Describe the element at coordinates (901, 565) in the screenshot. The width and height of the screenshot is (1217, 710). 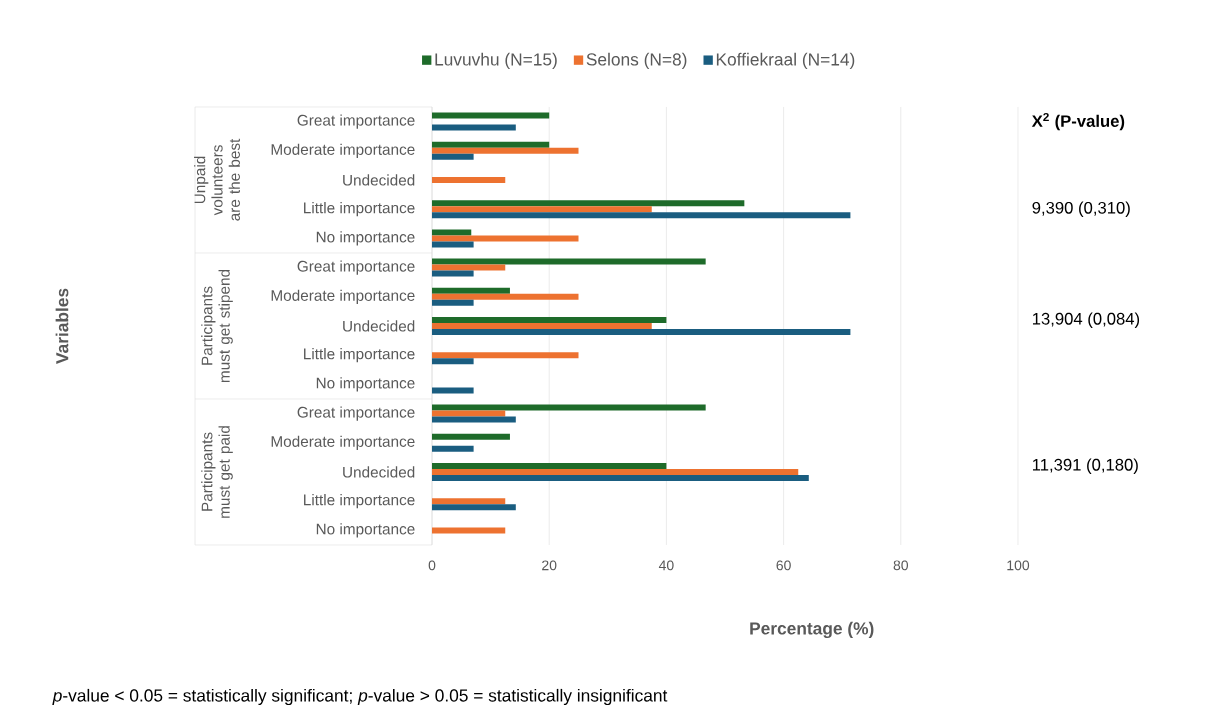
I see `x-tick-label: 80` at that location.